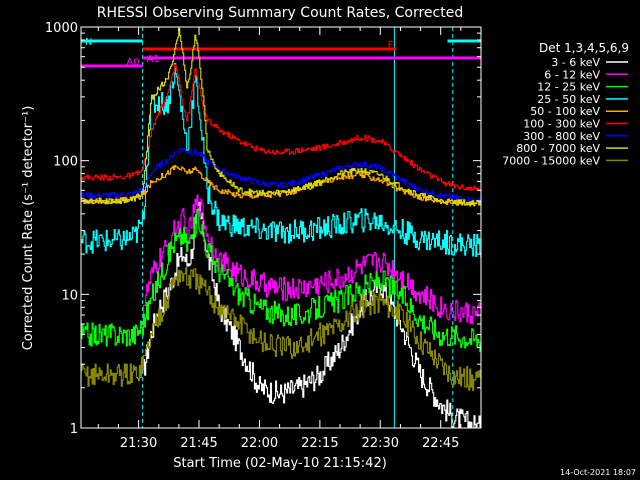 This screenshot has width=640, height=480. I want to click on legend-label-7: 300 - 800 keV, so click(561, 136).